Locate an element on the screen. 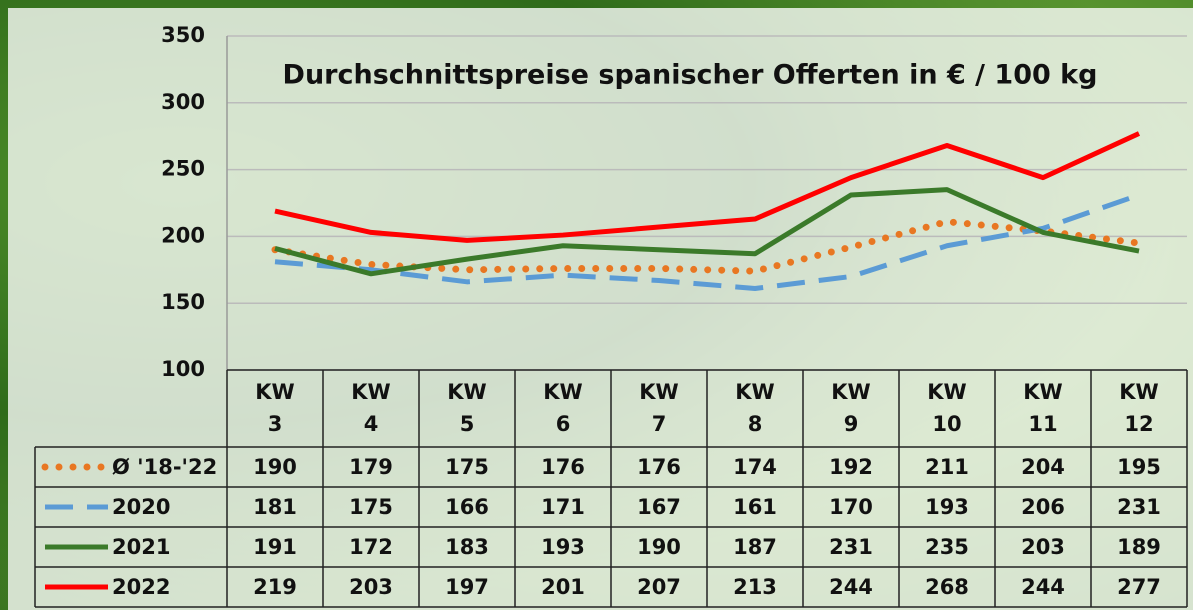  legend-label: Ø '18-'22 is located at coordinates (164, 467).